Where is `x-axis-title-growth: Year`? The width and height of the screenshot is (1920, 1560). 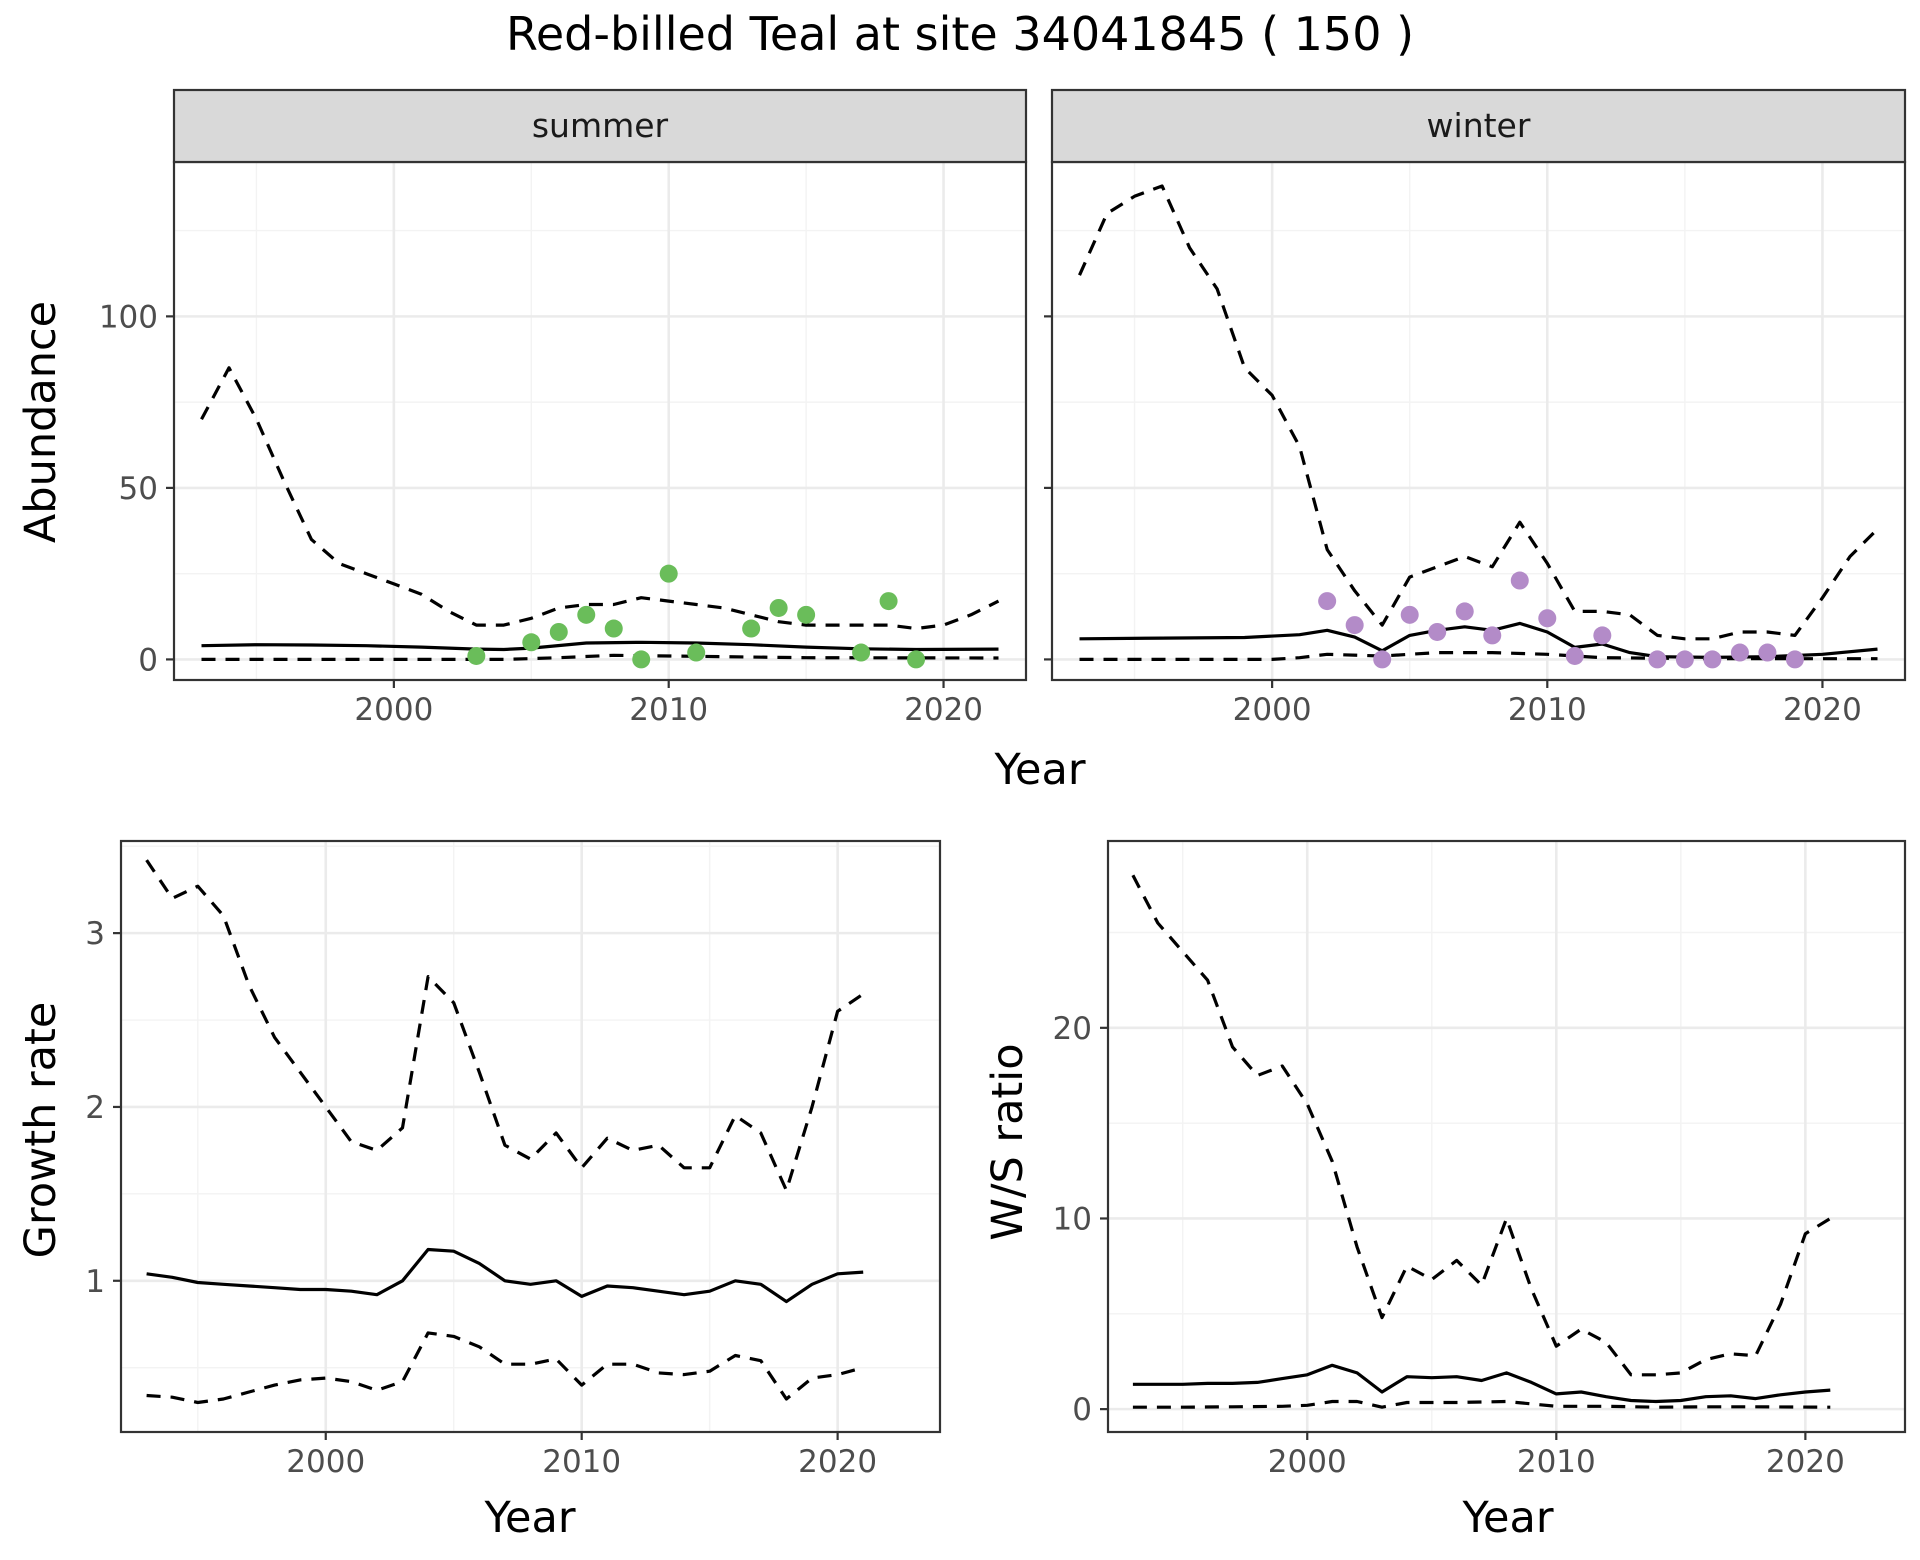
x-axis-title-growth: Year is located at coordinates (529, 1518).